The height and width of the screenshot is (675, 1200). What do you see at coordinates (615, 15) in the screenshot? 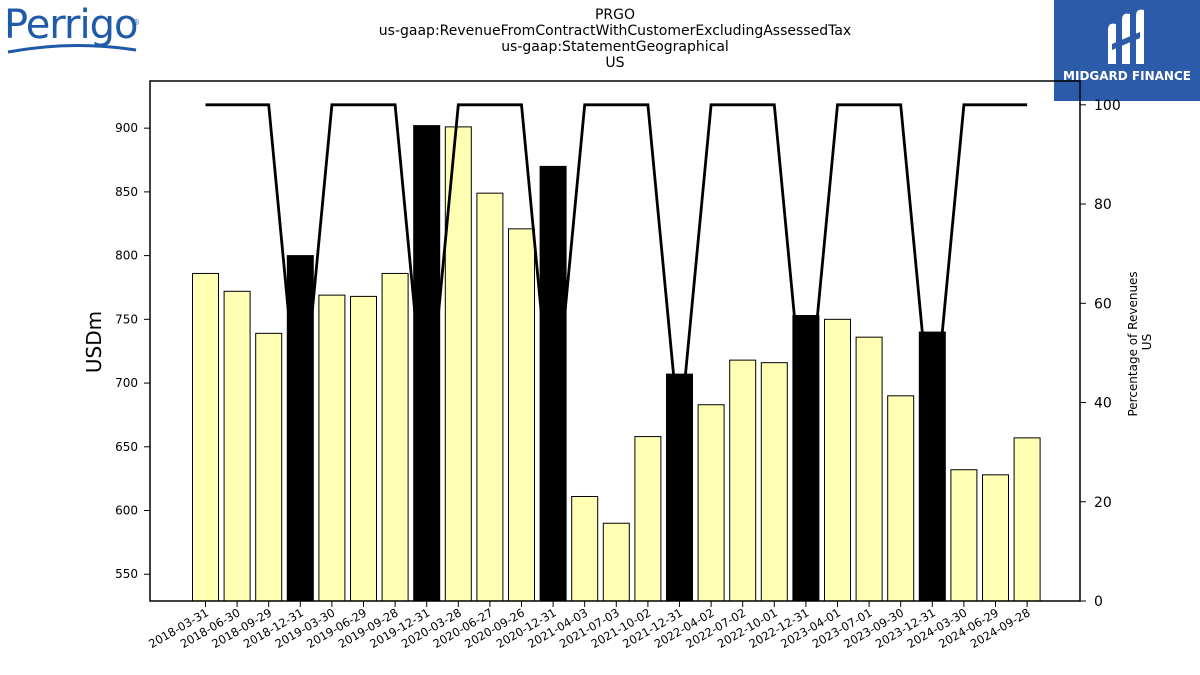
I see `chart-title-ticker: PRGO` at bounding box center [615, 15].